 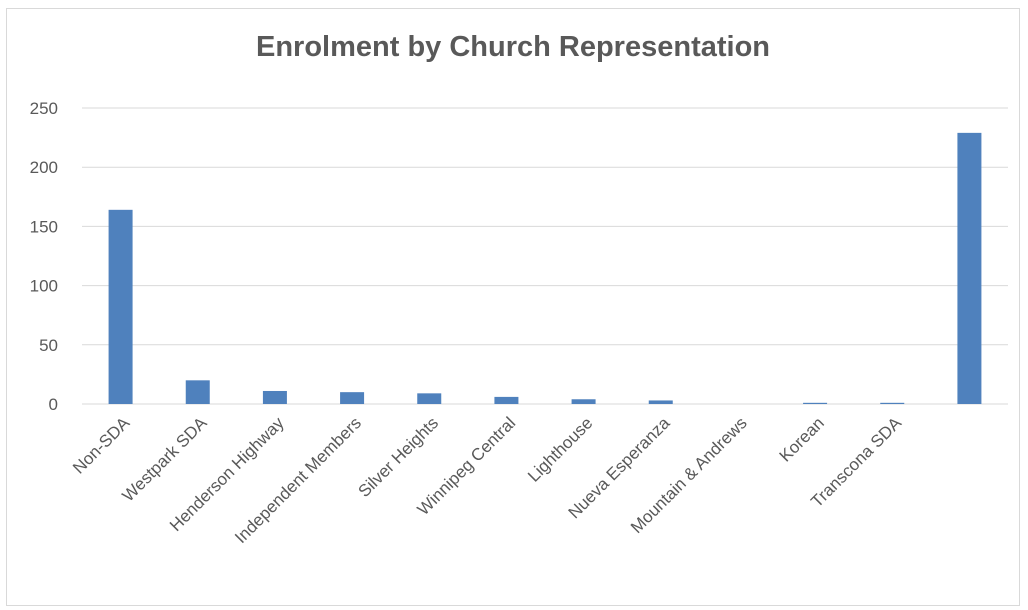 I want to click on y-tick-label: 50, so click(x=48, y=345).